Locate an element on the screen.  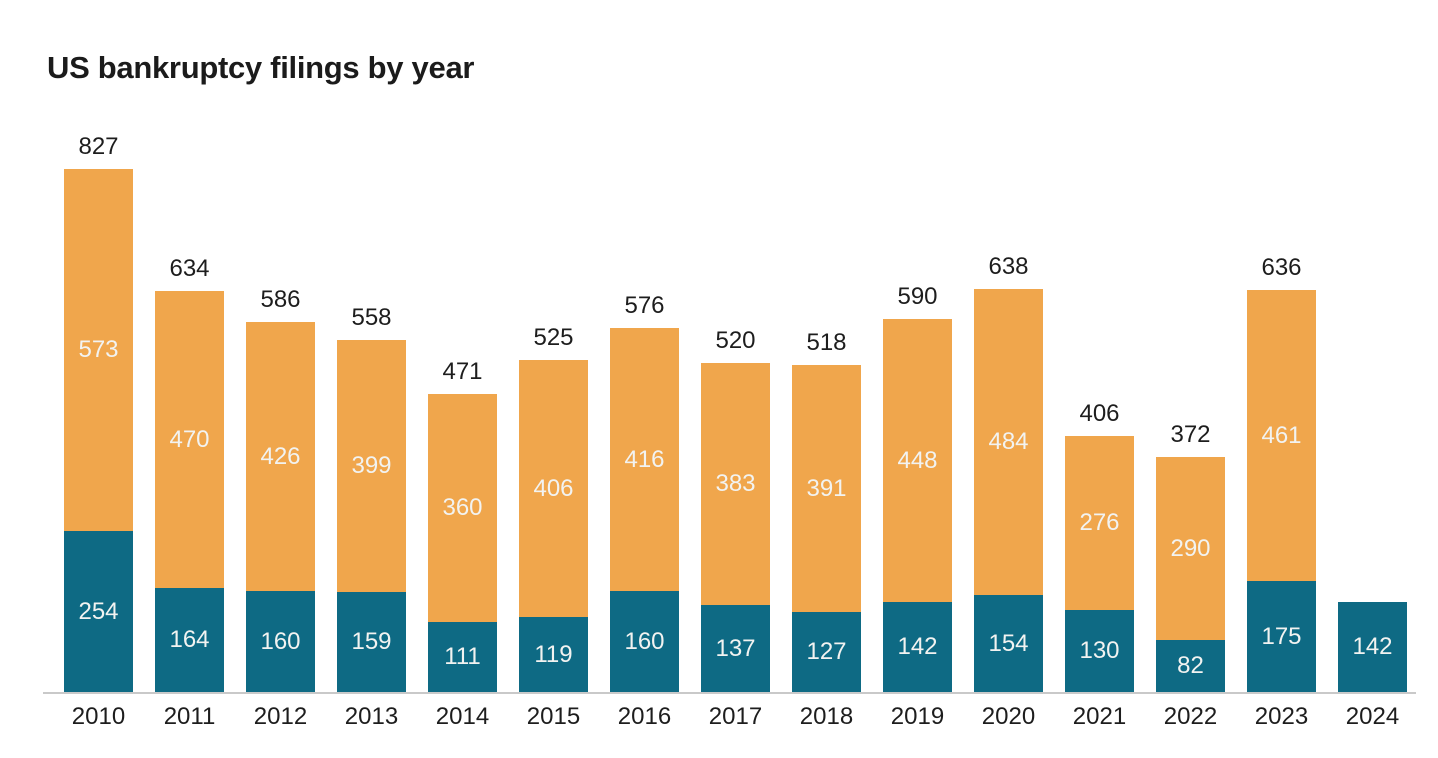
bar-segment-top-value: 290 is located at coordinates (1190, 548).